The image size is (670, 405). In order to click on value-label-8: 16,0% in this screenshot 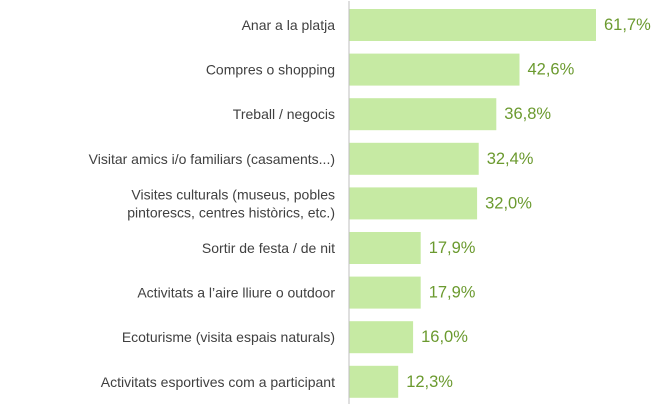, I will do `click(444, 337)`.